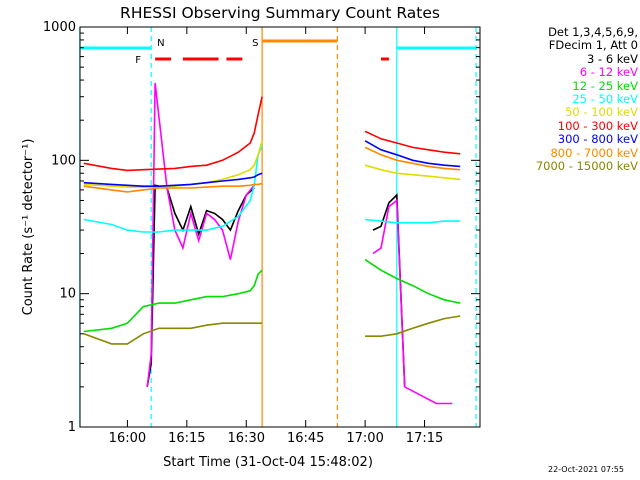 The image size is (640, 480). I want to click on x-tick-label: 17:00, so click(364, 438).